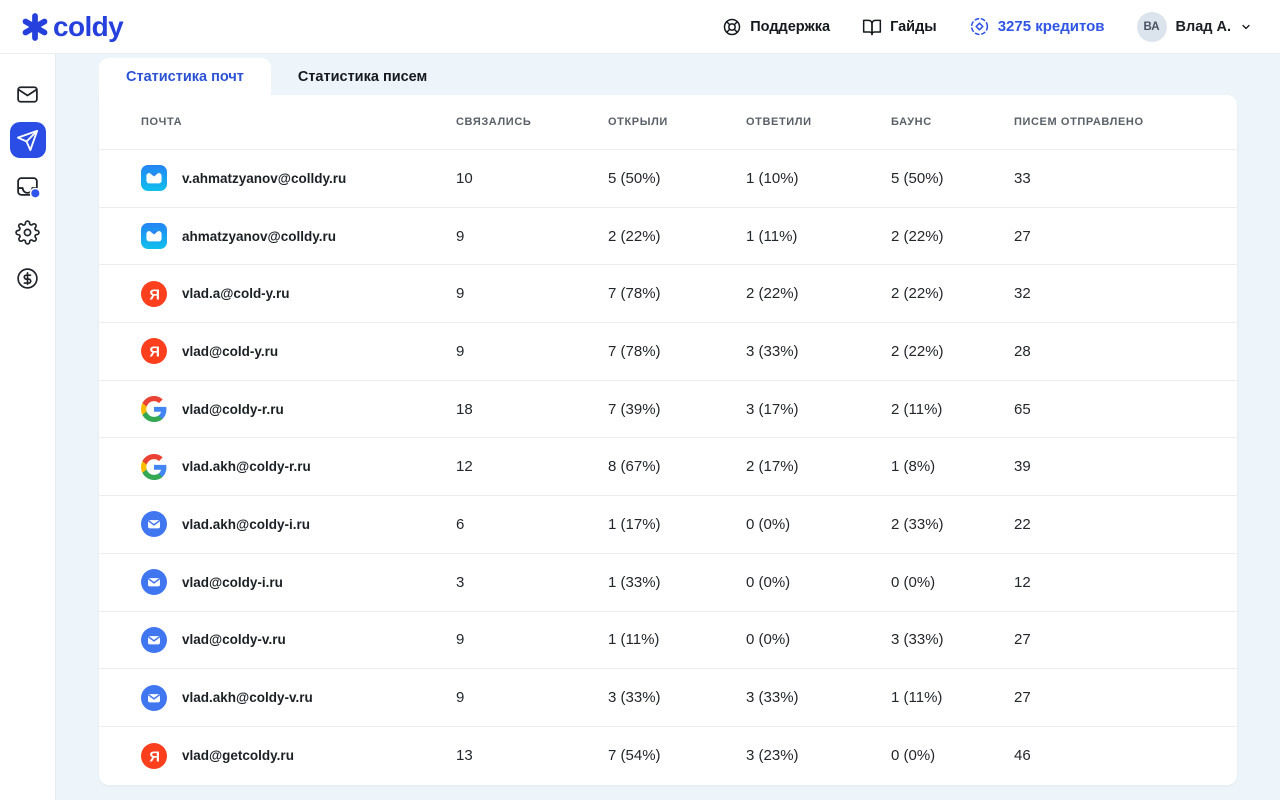  What do you see at coordinates (298, 639) in the screenshot?
I see `mailbox-cell: vlad@coldy-v.ru` at bounding box center [298, 639].